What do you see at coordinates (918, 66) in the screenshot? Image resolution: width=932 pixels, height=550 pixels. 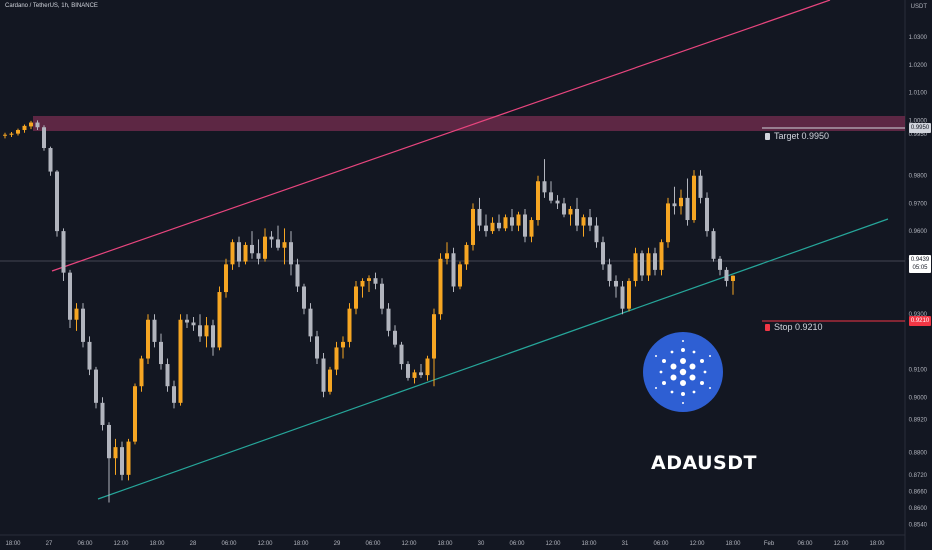 I see `price-tick-label: 1.0200` at bounding box center [918, 66].